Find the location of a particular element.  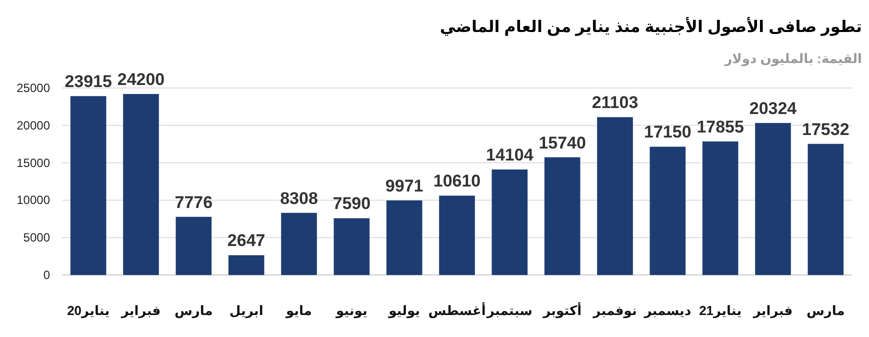

chart-subtitle: القيمة: بالمليون دولار is located at coordinates (793, 59).